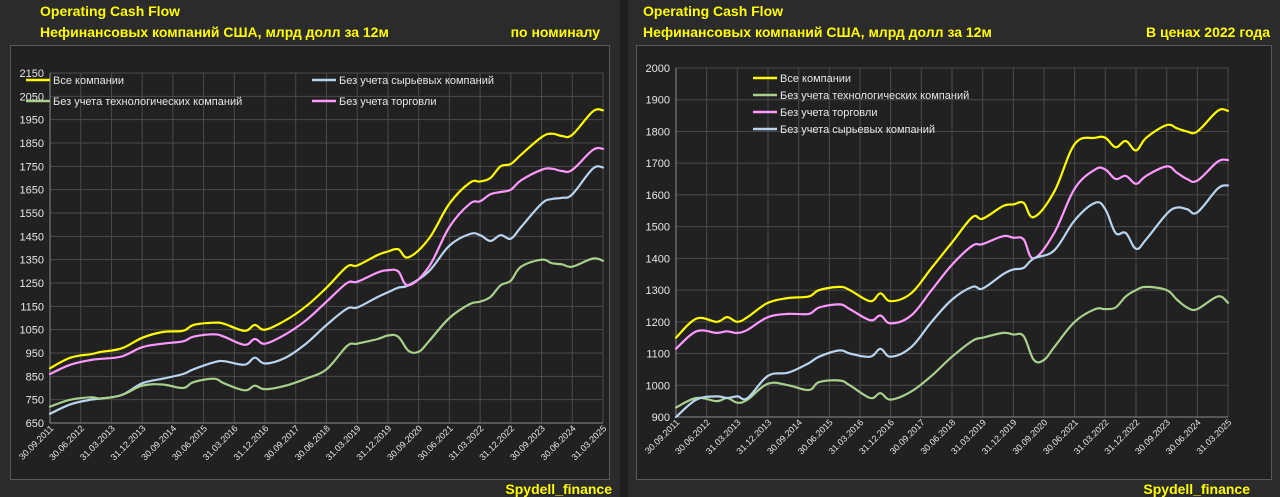 Image resolution: width=1280 pixels, height=497 pixels. What do you see at coordinates (658, 101) in the screenshot?
I see `y-tick-label: 1900` at bounding box center [658, 101].